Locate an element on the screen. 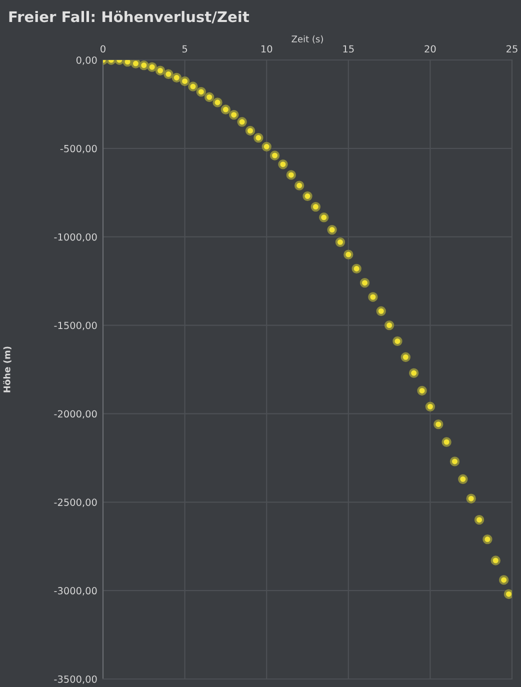 The image size is (521, 687). x-tick-label: 15 is located at coordinates (348, 49).